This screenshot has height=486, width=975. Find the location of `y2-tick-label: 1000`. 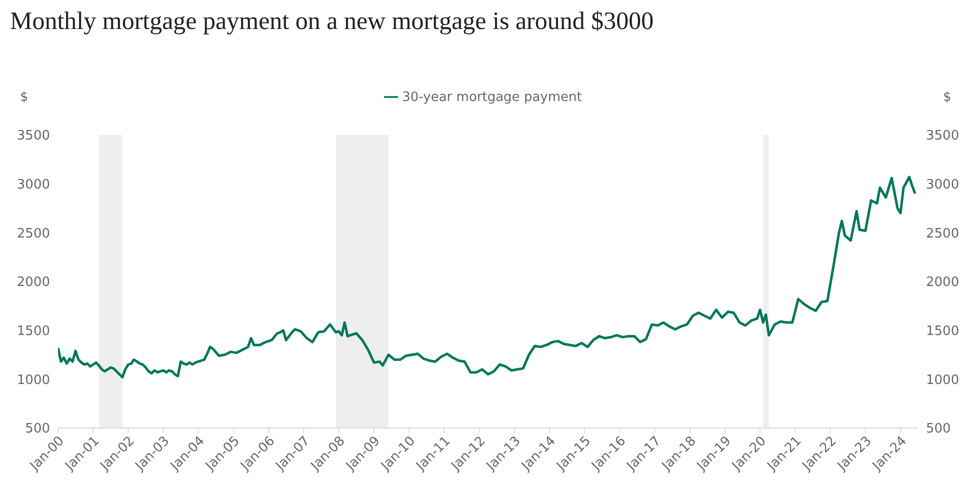

y2-tick-label: 1000 is located at coordinates (943, 380).